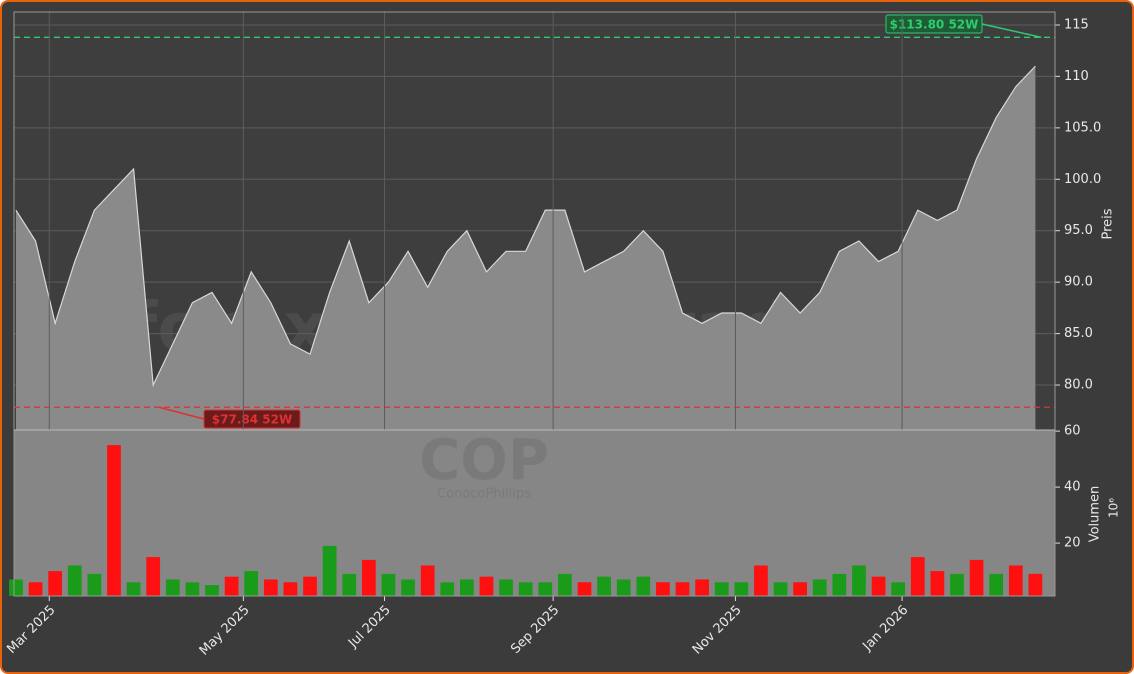  Describe the element at coordinates (369, 627) in the screenshot. I see `x-tick-label: Jul 2025` at that location.